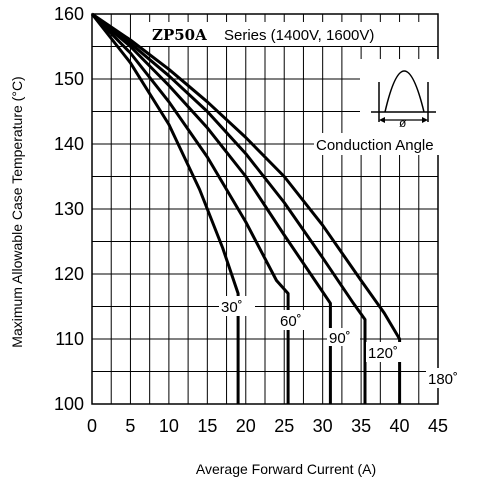  I want to click on x-tick-label: 30, so click(323, 426).